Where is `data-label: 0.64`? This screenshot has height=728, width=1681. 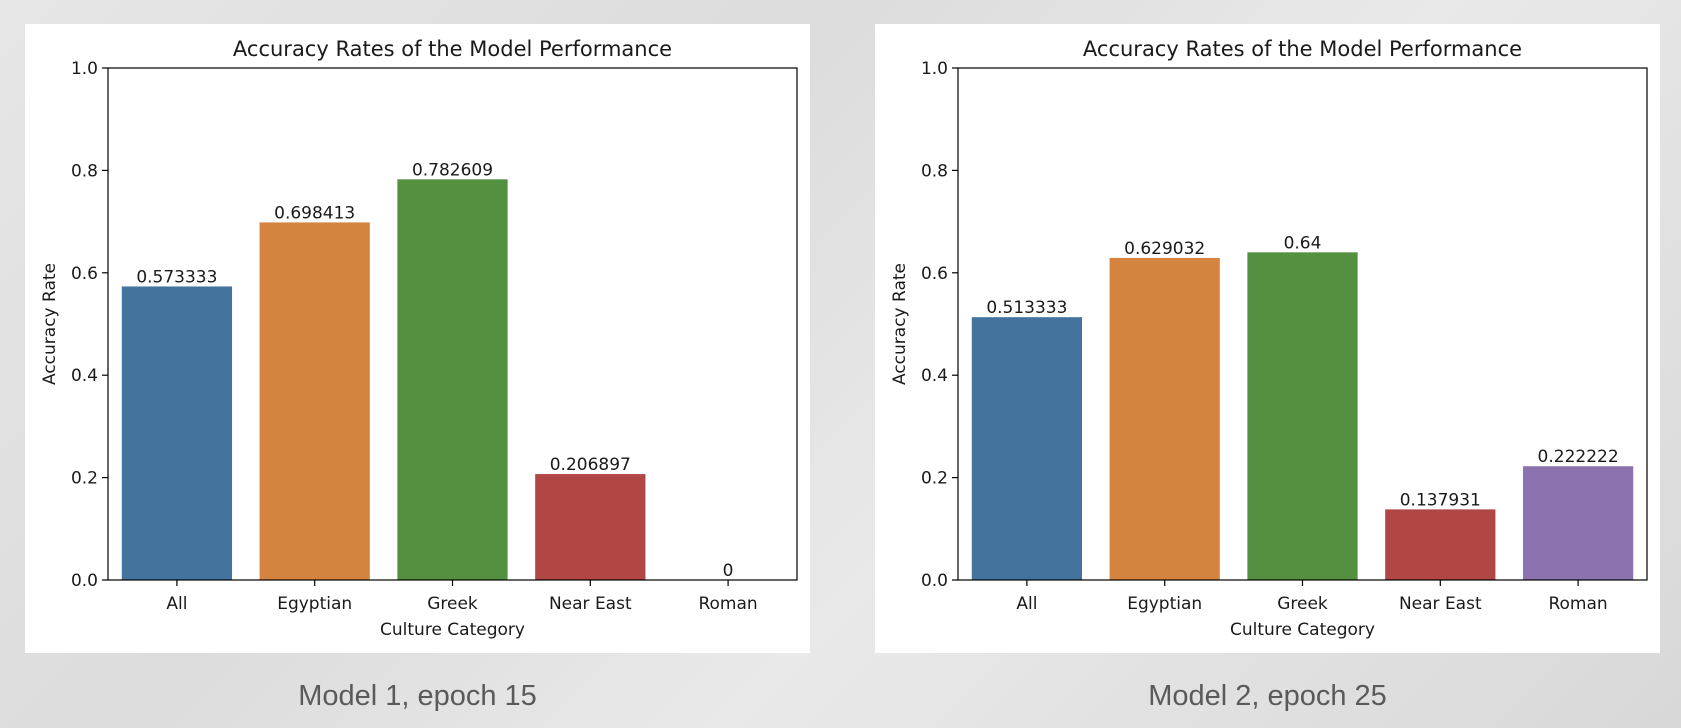
data-label: 0.64 is located at coordinates (1303, 243).